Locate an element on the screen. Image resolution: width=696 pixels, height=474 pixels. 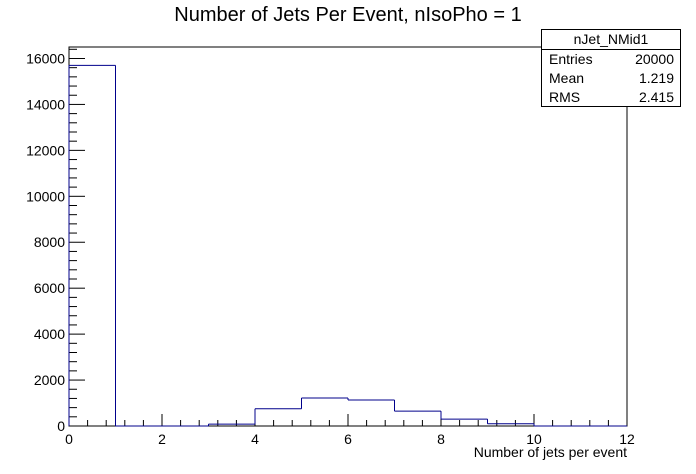
stats-entries-value: 20000 is located at coordinates (654, 59).